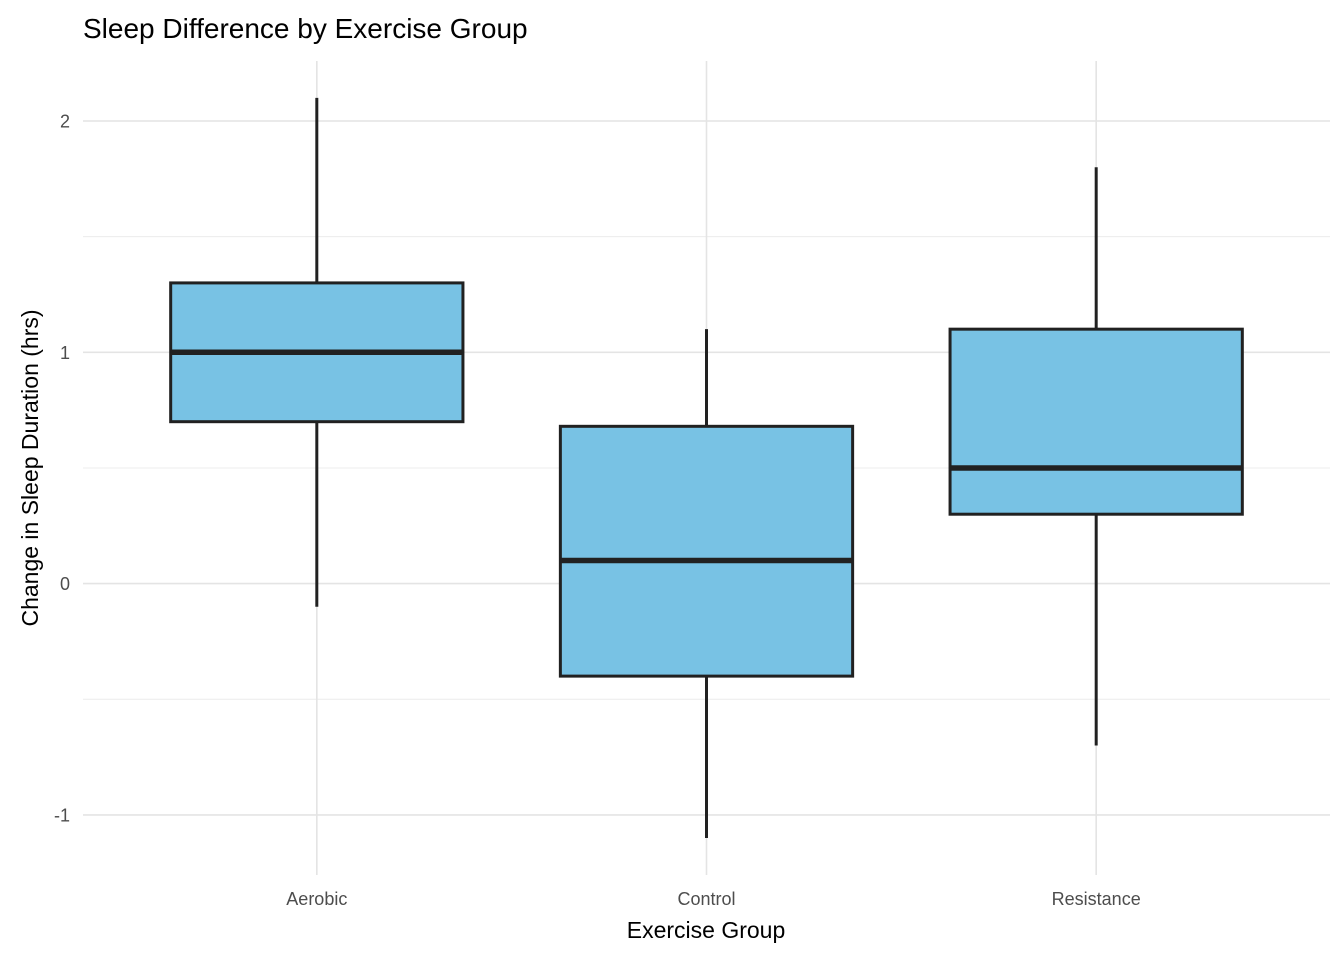 Image resolution: width=1344 pixels, height=960 pixels. Describe the element at coordinates (1096, 899) in the screenshot. I see `x-tick-label-resistance: Resistance` at that location.